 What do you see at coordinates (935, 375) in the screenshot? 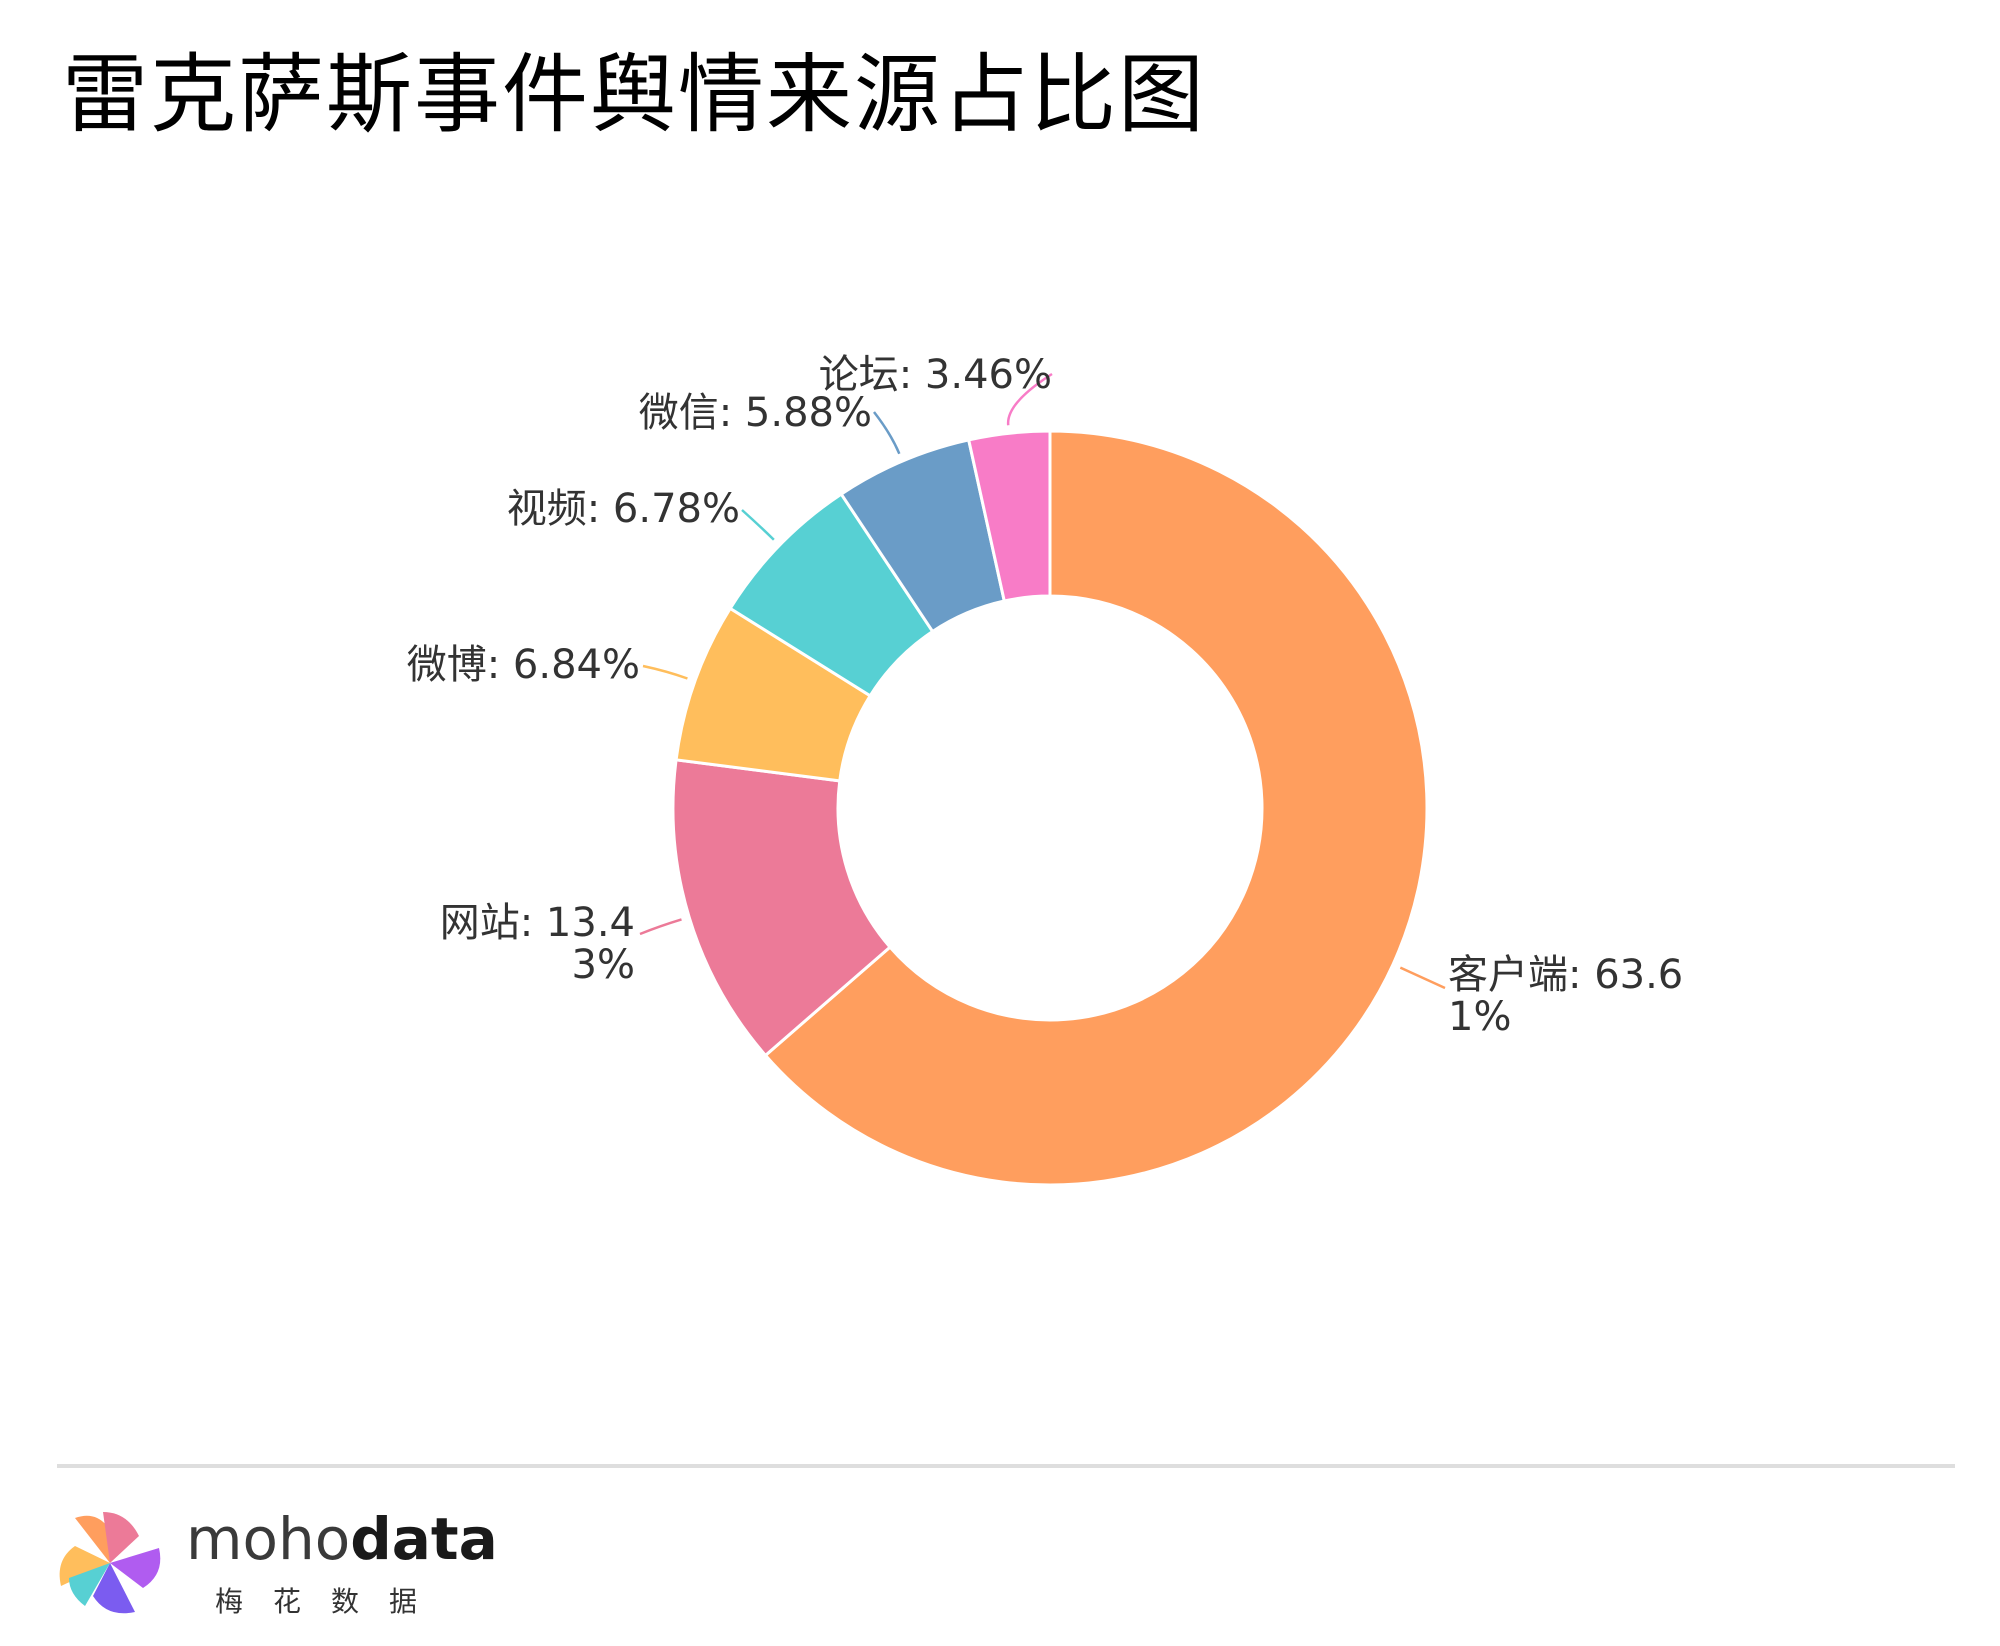
I see `slice-label-5: 论坛: 3.46%` at bounding box center [935, 375].